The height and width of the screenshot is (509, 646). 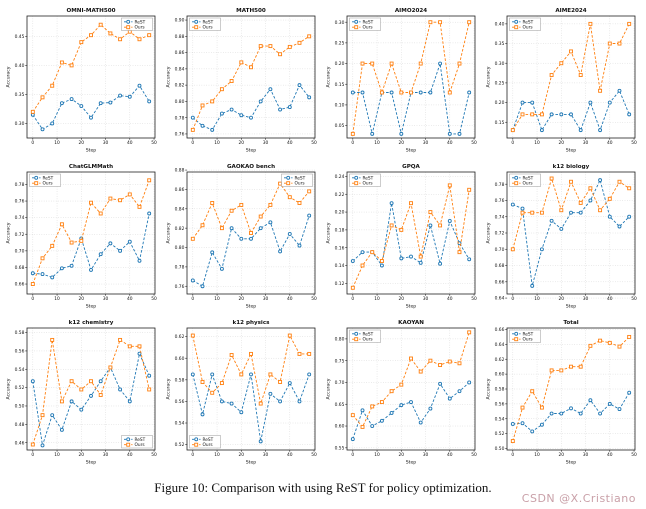 I want to click on watermark: CSDN @X.Cristiano, so click(x=578, y=498).